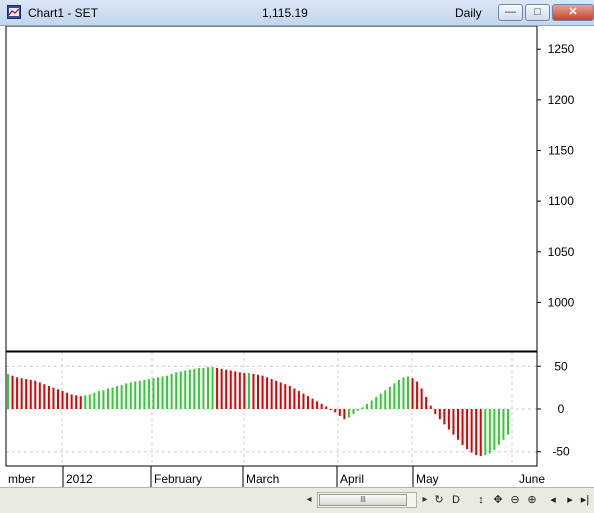 The height and width of the screenshot is (513, 594). What do you see at coordinates (561, 252) in the screenshot?
I see `price-tick-label: 1050` at bounding box center [561, 252].